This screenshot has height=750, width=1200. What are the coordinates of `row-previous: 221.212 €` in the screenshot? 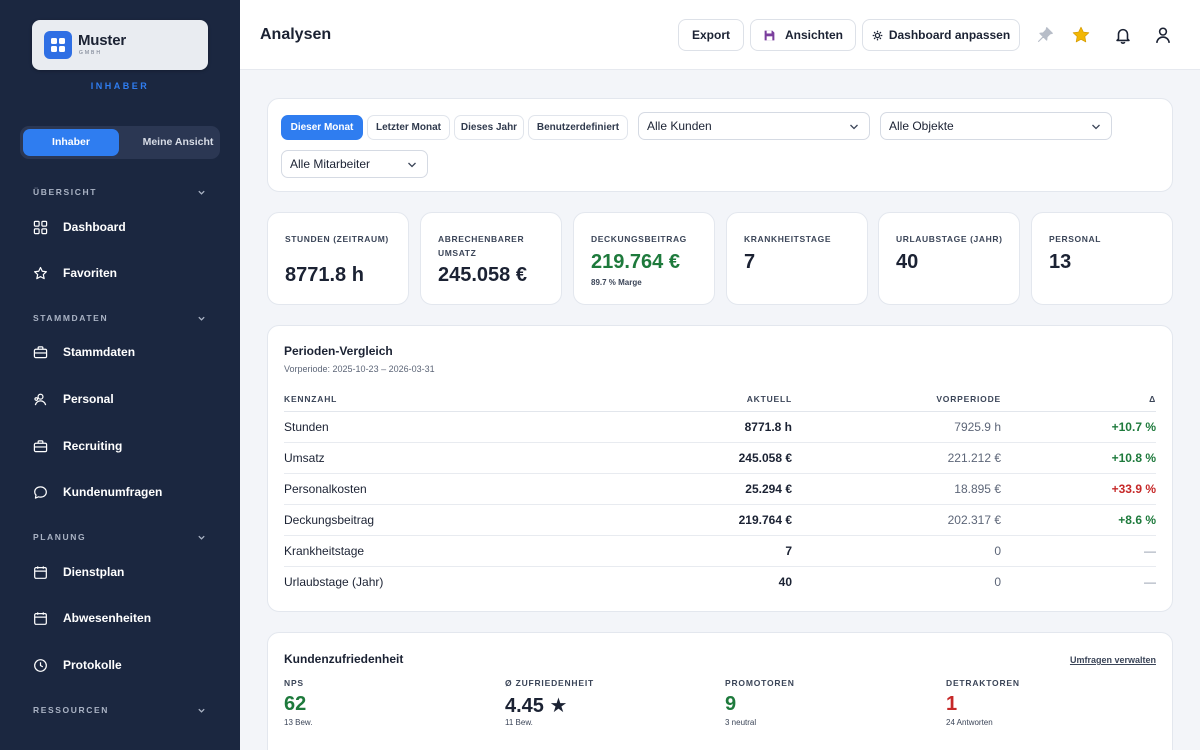 It's located at (896, 458).